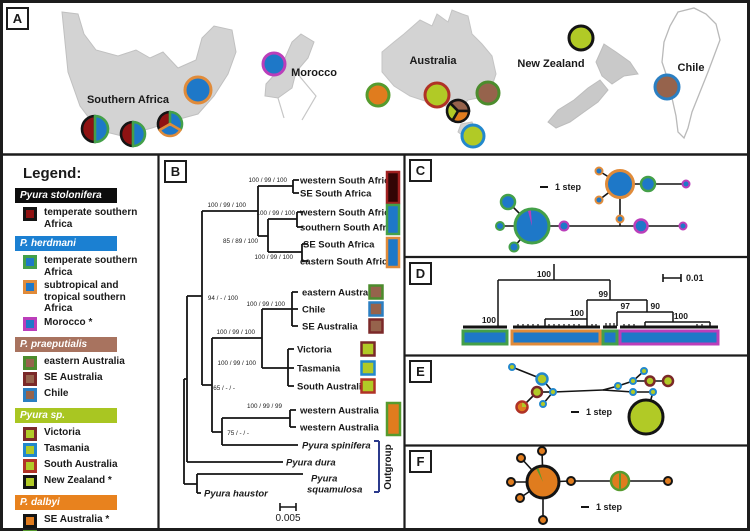 The image size is (750, 531). Describe the element at coordinates (691, 68) in the screenshot. I see `map-label-chile: Chile` at that location.